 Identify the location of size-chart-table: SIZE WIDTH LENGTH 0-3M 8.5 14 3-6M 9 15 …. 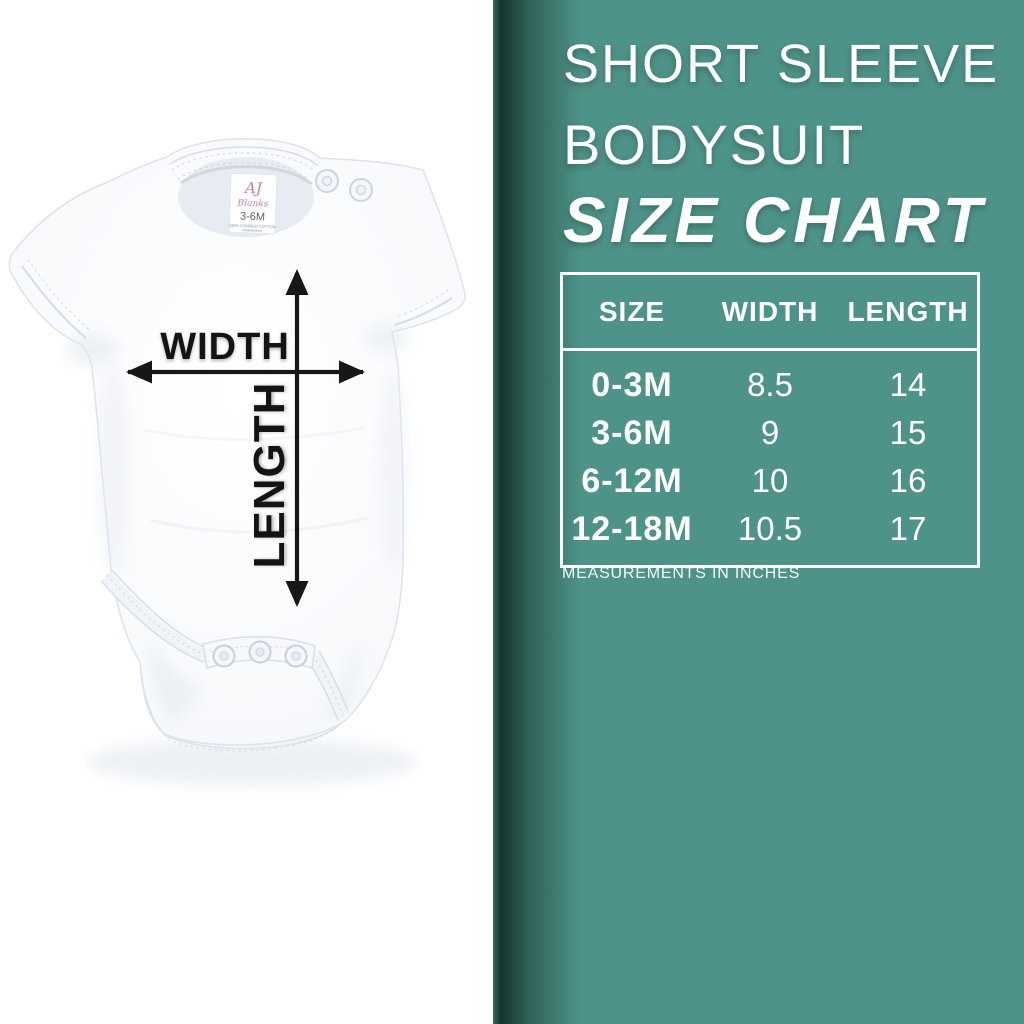
(770, 420).